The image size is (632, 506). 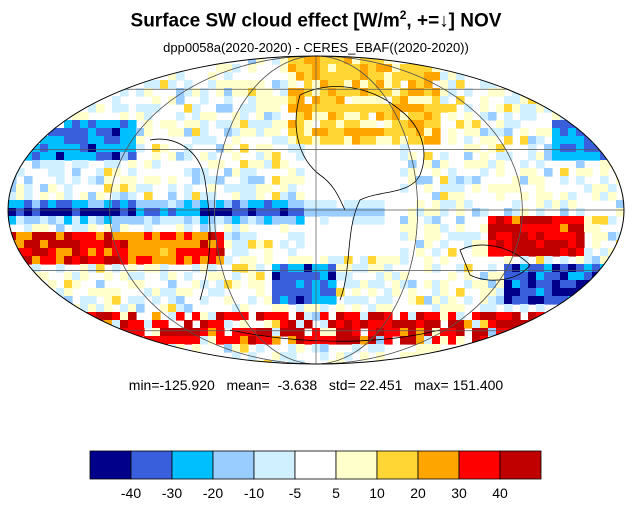 I want to click on figure-title: Surface SW cloud effect [W/m2, +=↓] NOV, so click(x=316, y=20).